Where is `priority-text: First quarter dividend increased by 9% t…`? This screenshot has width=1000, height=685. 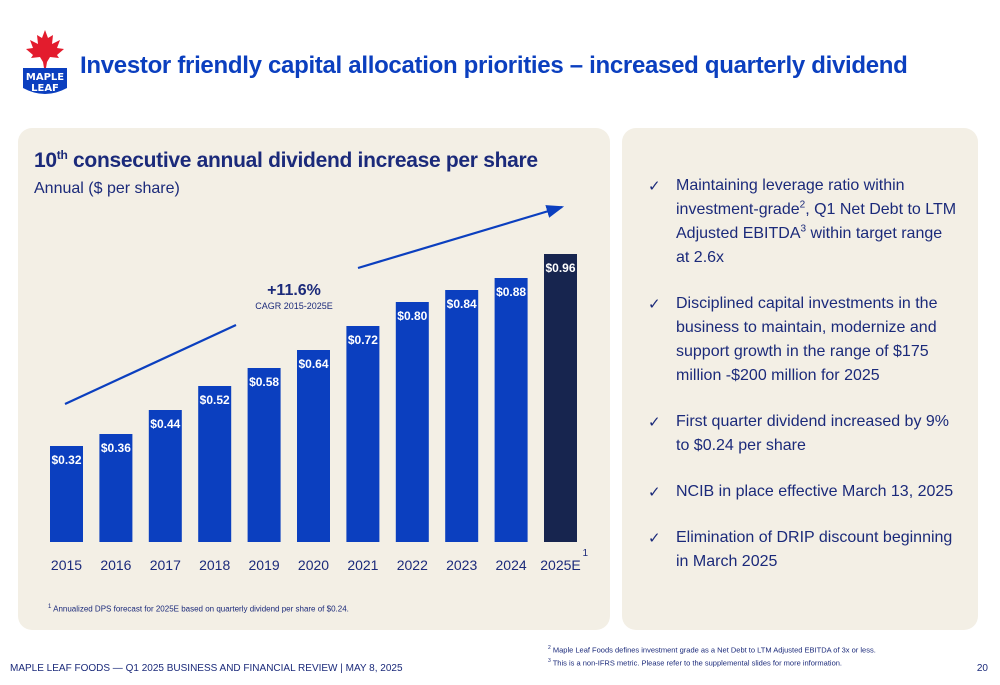 priority-text: First quarter dividend increased by 9% t… is located at coordinates (813, 433).